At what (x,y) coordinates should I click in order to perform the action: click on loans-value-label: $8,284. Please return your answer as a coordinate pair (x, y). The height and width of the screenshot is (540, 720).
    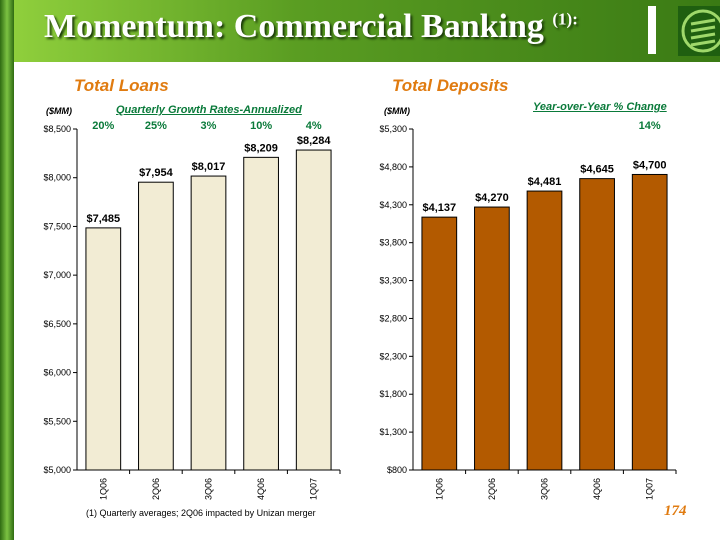
    Looking at the image, I should click on (314, 141).